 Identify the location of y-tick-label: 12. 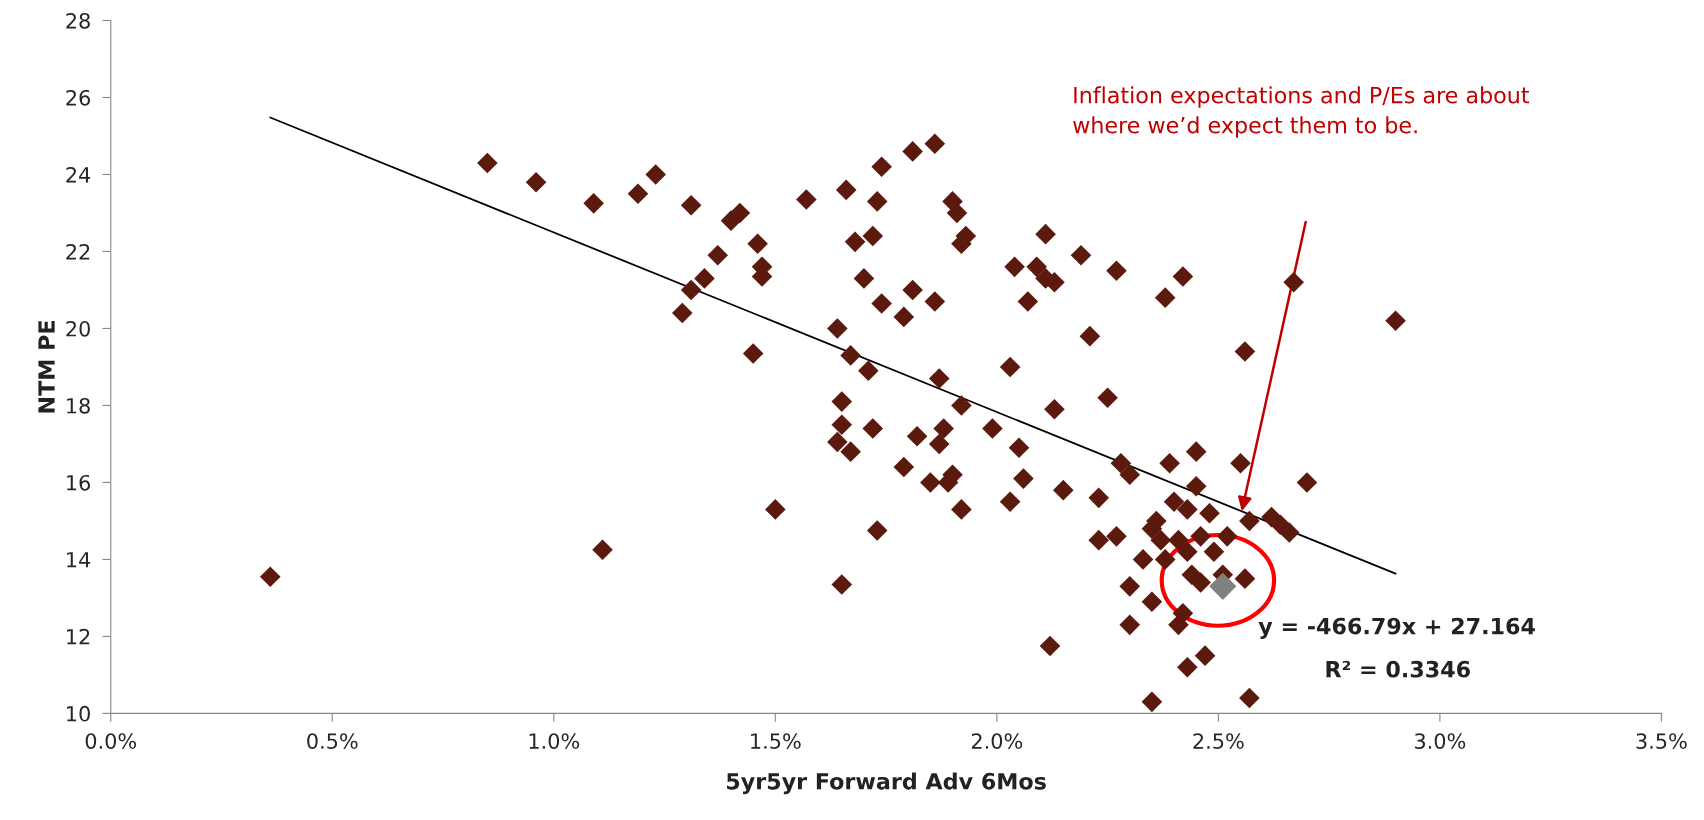
(78, 636).